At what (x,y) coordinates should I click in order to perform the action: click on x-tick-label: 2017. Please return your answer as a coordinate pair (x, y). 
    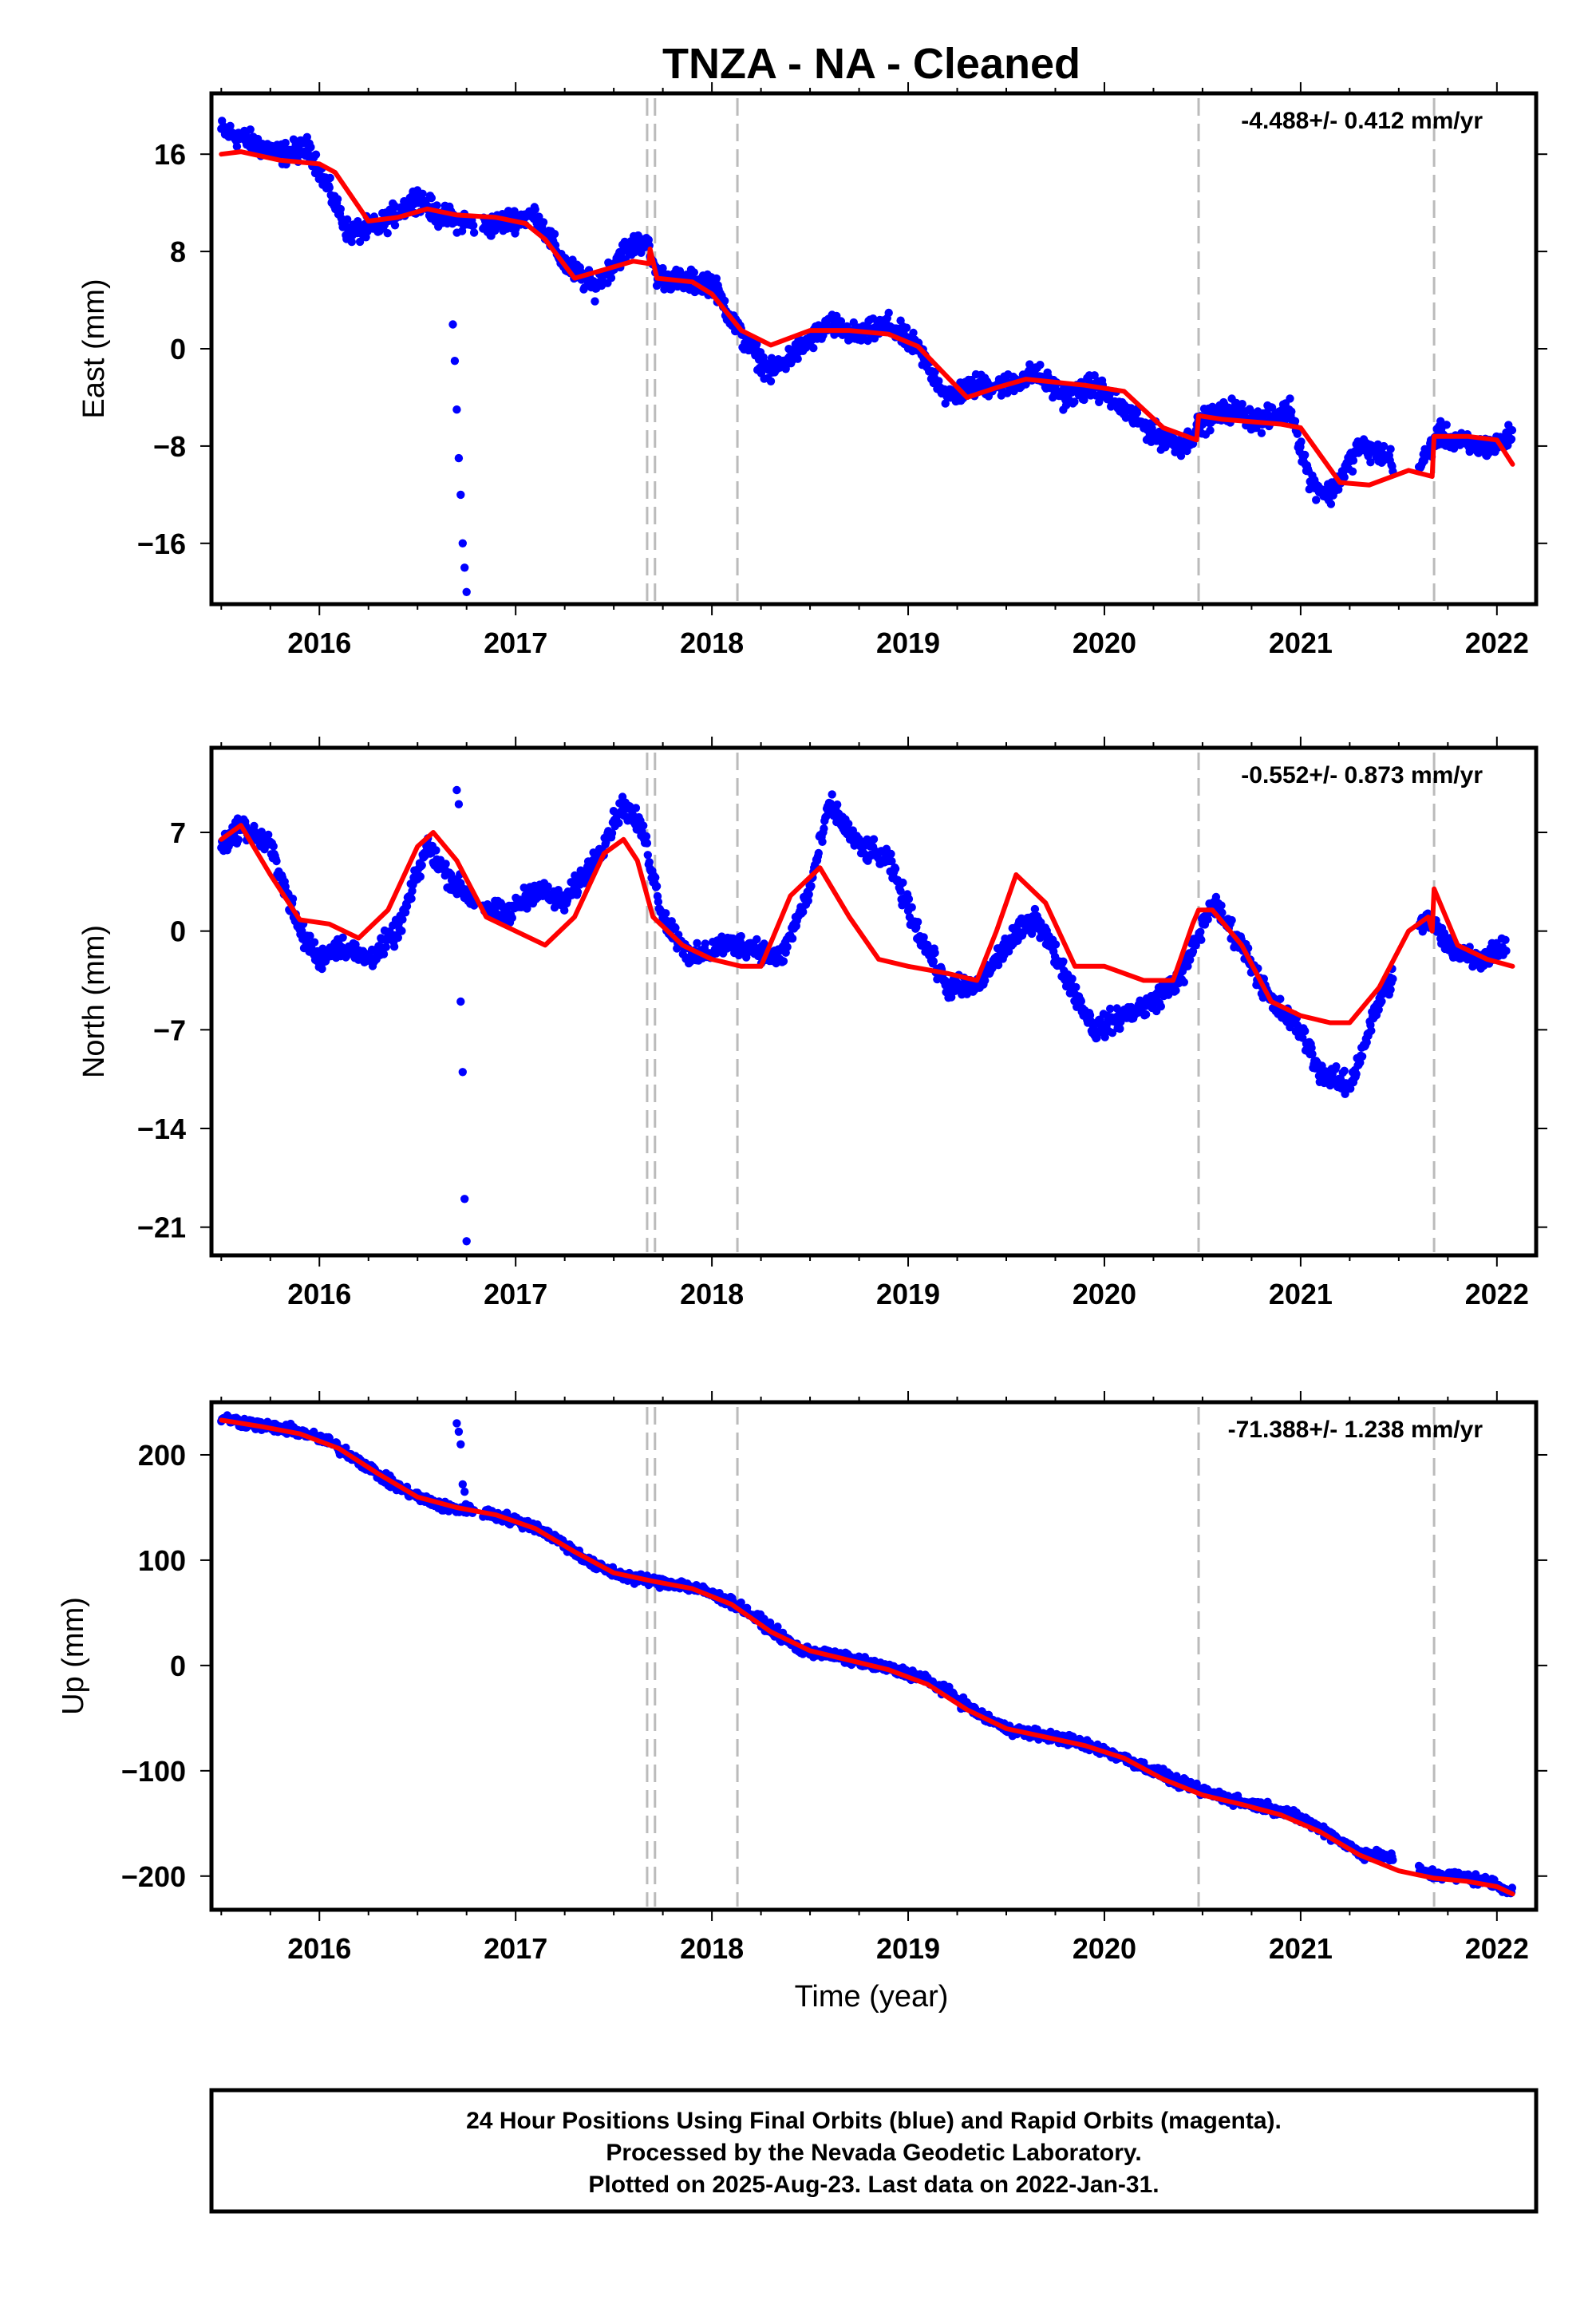
    Looking at the image, I should click on (515, 1294).